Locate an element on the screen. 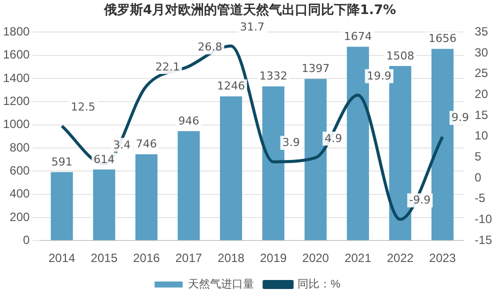 The width and height of the screenshot is (500, 300). data-label: 9.9 is located at coordinates (461, 117).